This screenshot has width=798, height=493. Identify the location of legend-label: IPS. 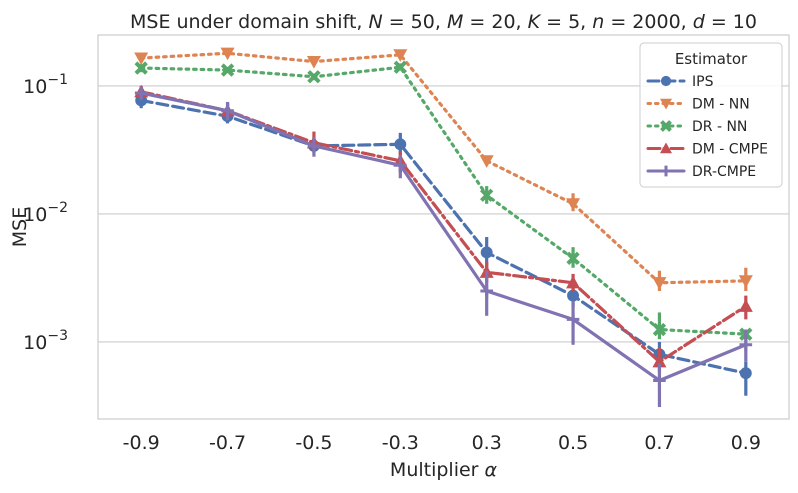
(703, 82).